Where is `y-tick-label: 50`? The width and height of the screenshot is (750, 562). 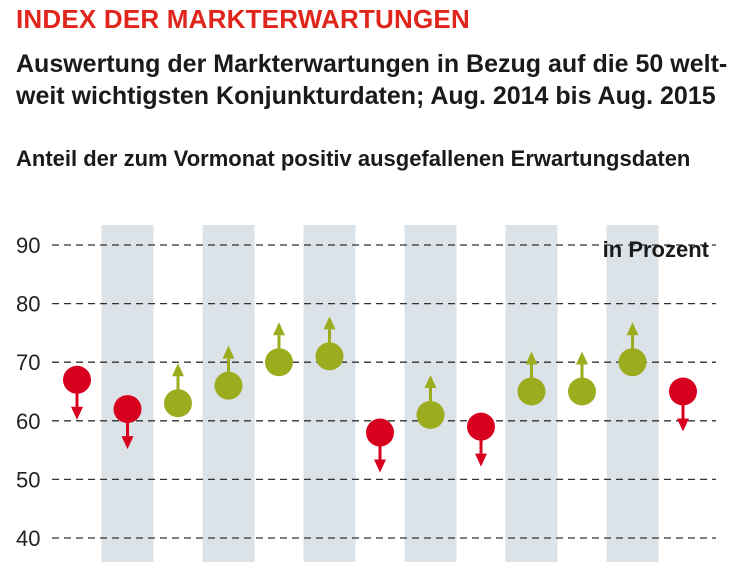
y-tick-label: 50 is located at coordinates (28, 479).